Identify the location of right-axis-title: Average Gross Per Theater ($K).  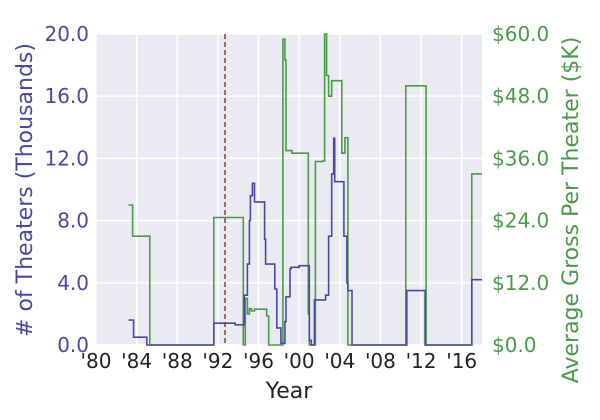
(571, 210).